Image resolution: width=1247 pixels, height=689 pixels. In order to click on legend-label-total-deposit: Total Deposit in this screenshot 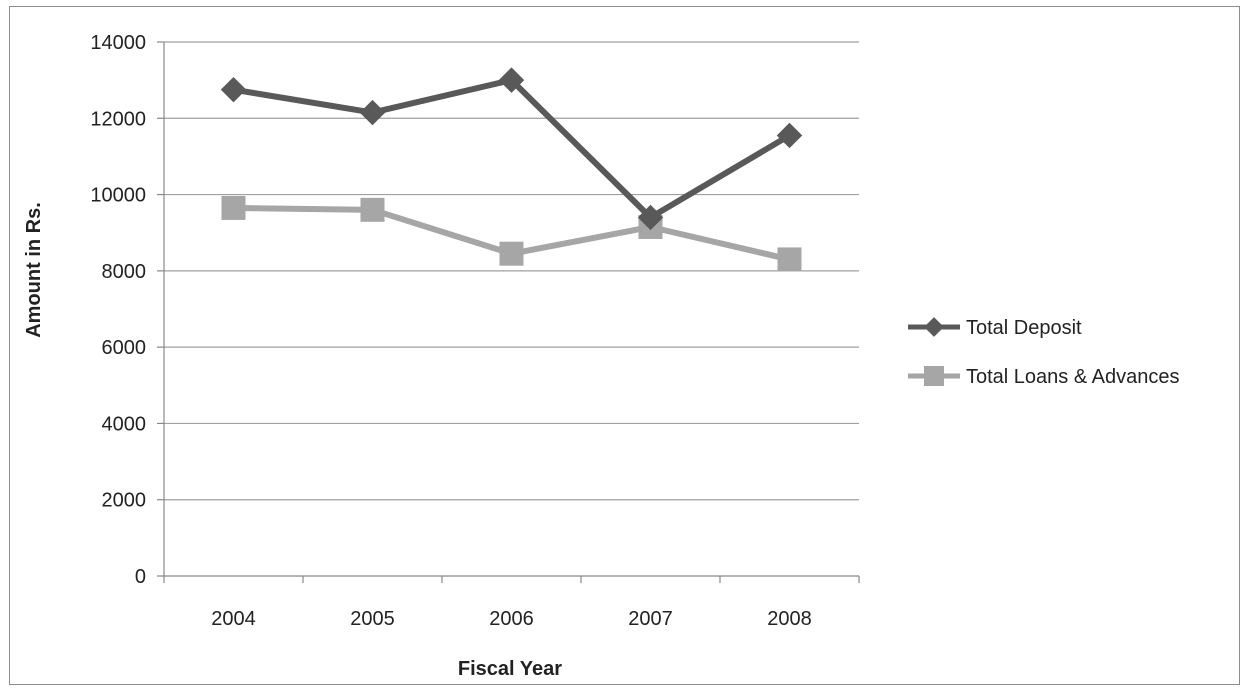, I will do `click(1024, 328)`.